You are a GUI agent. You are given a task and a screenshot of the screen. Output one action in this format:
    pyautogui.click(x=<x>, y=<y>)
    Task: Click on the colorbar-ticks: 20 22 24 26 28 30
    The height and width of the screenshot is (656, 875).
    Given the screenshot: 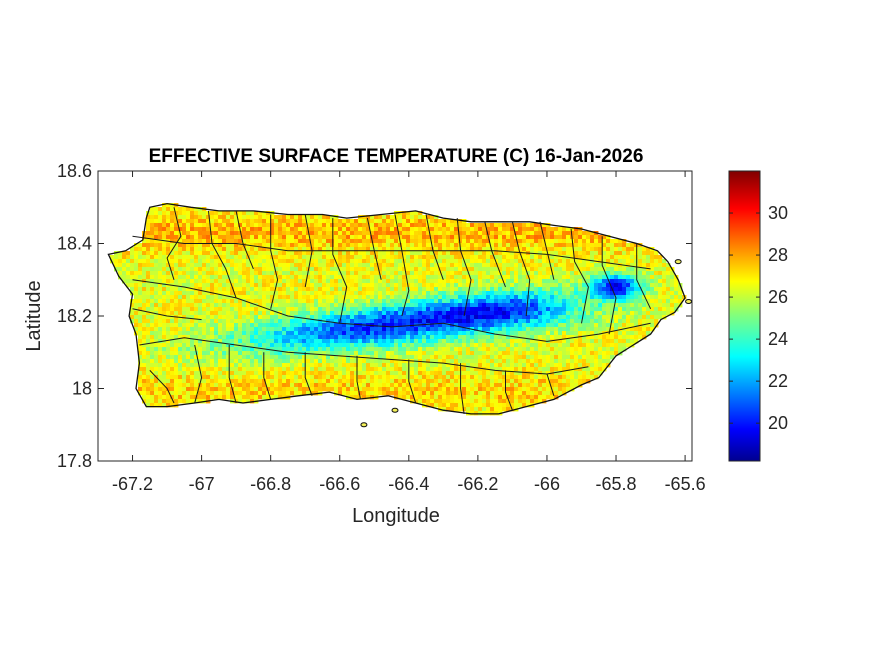 What is the action you would take?
    pyautogui.click(x=758, y=318)
    